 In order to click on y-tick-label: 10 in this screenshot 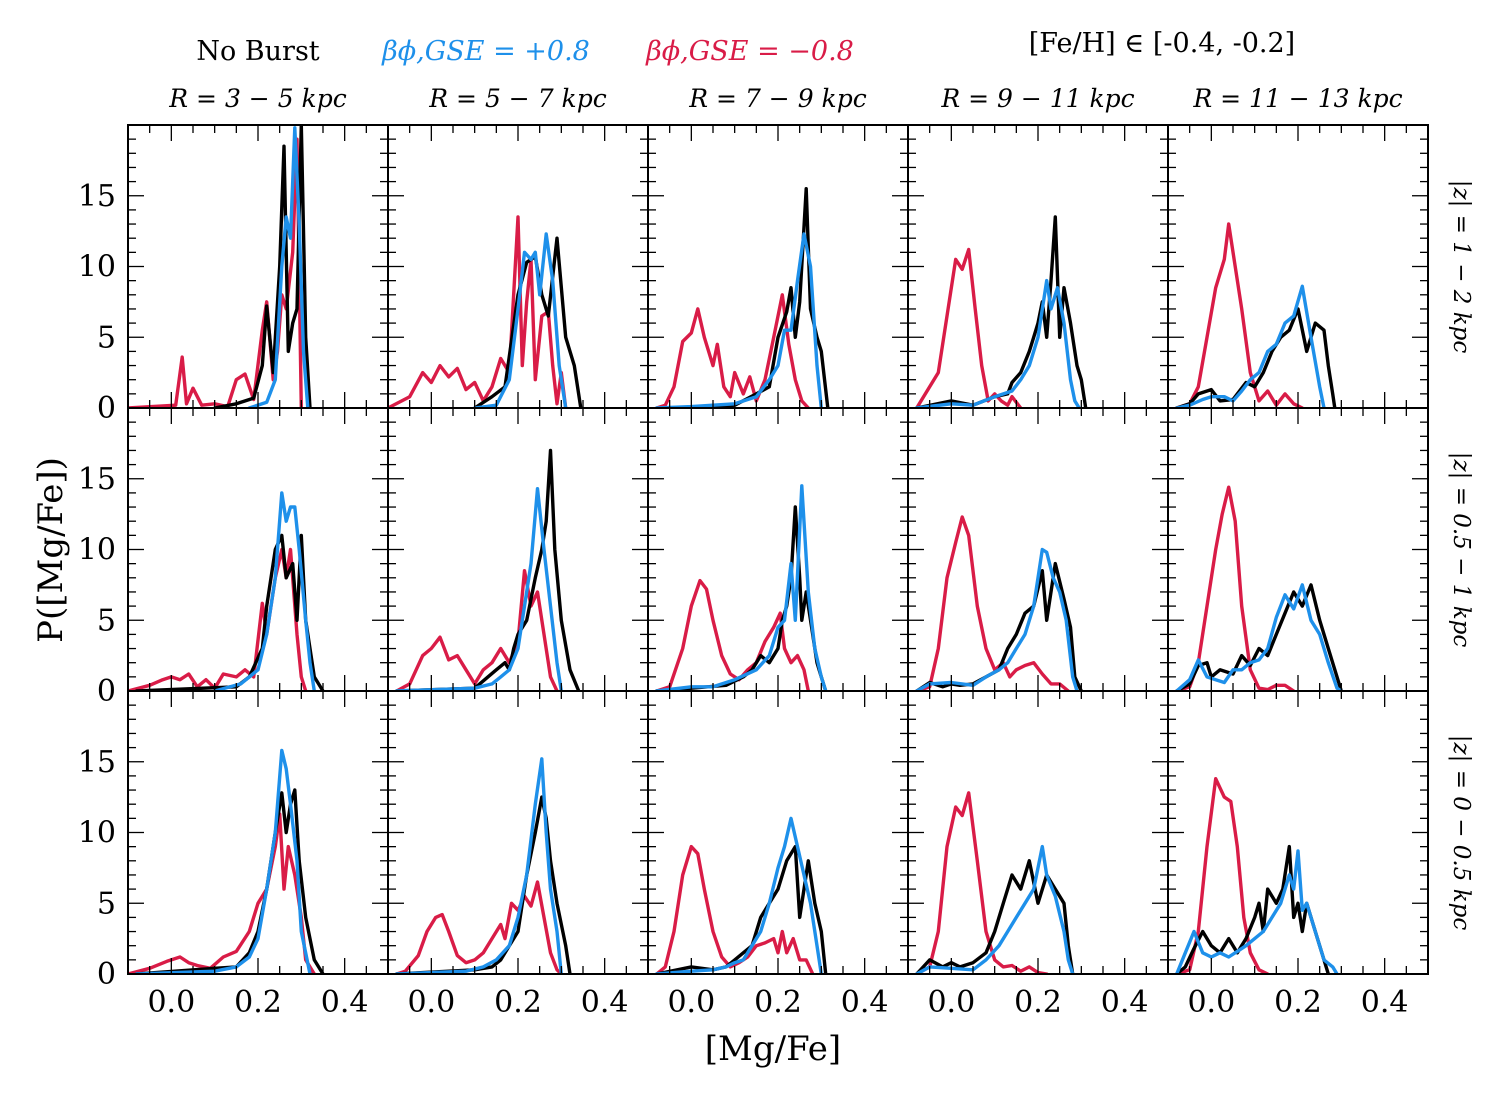, I will do `click(97, 833)`.